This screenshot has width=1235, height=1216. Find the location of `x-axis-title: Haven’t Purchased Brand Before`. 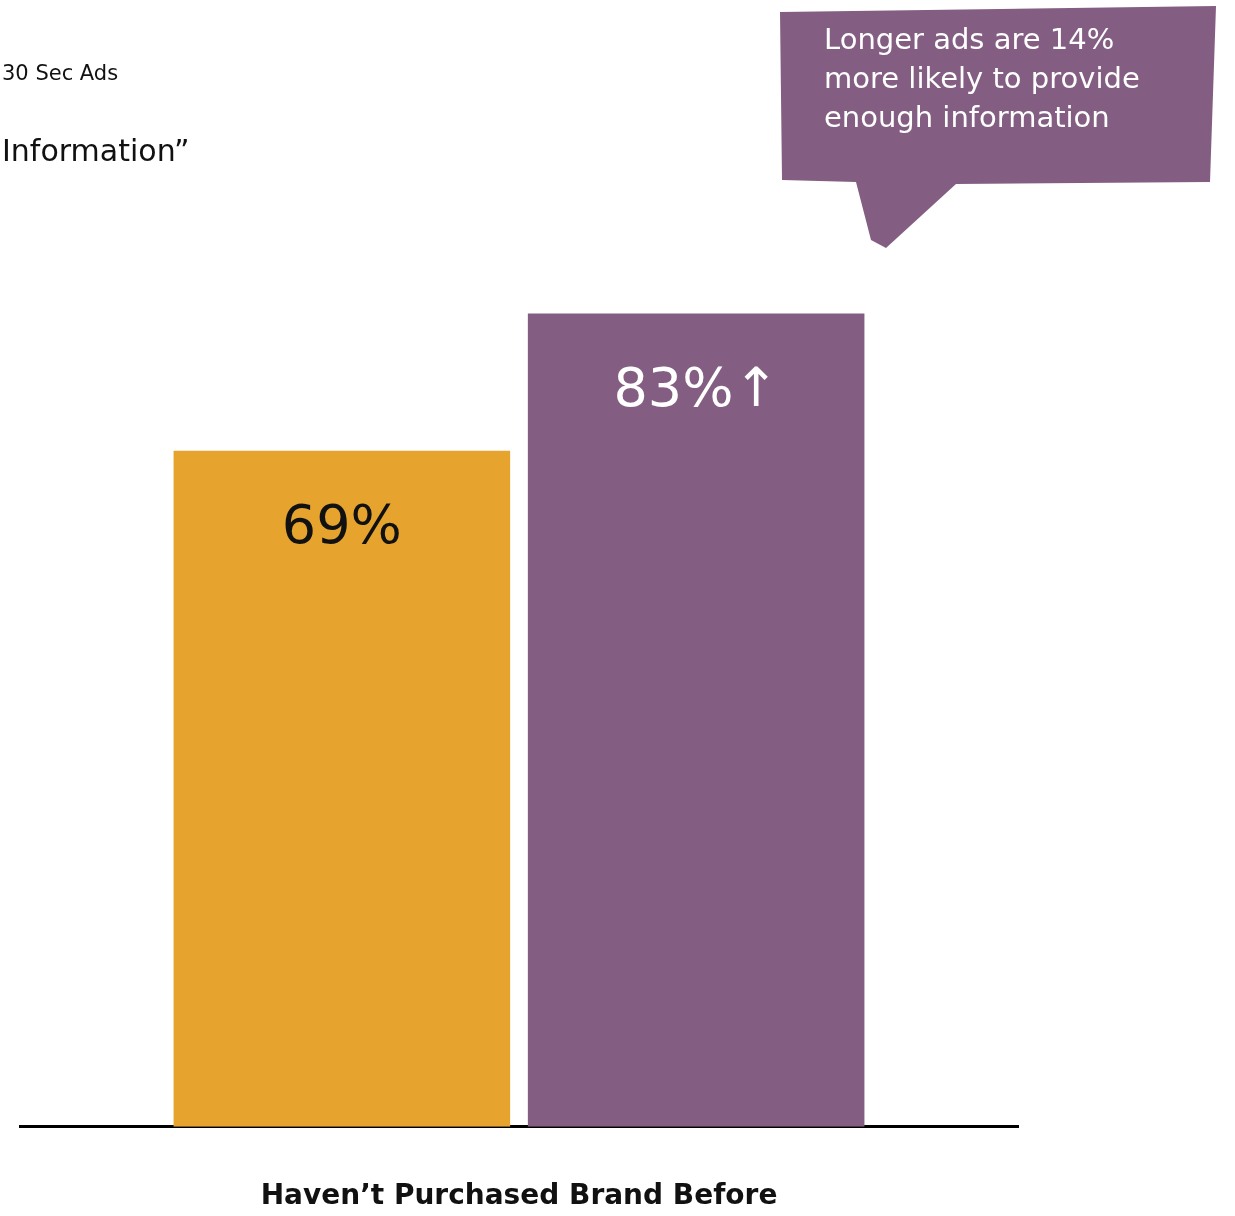

x-axis-title: Haven’t Purchased Brand Before is located at coordinates (519, 1195).